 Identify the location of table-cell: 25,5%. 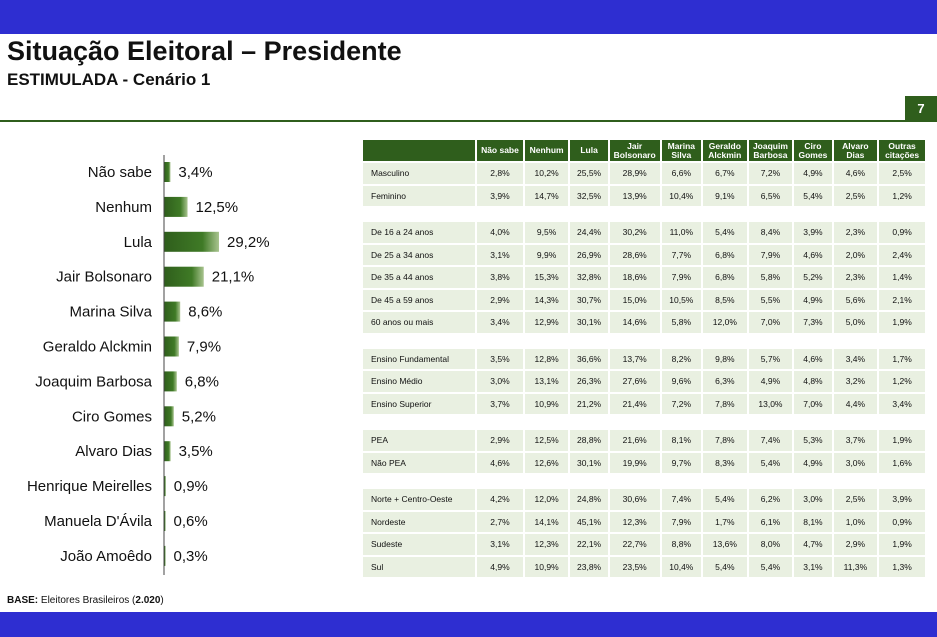
(589, 173).